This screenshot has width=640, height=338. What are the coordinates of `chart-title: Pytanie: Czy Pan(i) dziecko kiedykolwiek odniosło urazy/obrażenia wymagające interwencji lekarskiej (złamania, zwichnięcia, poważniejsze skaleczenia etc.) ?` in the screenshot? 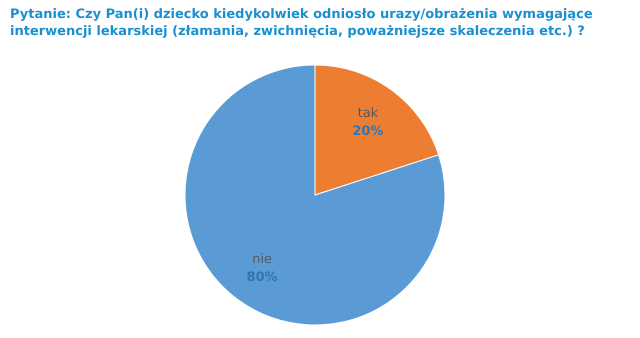 It's located at (302, 23).